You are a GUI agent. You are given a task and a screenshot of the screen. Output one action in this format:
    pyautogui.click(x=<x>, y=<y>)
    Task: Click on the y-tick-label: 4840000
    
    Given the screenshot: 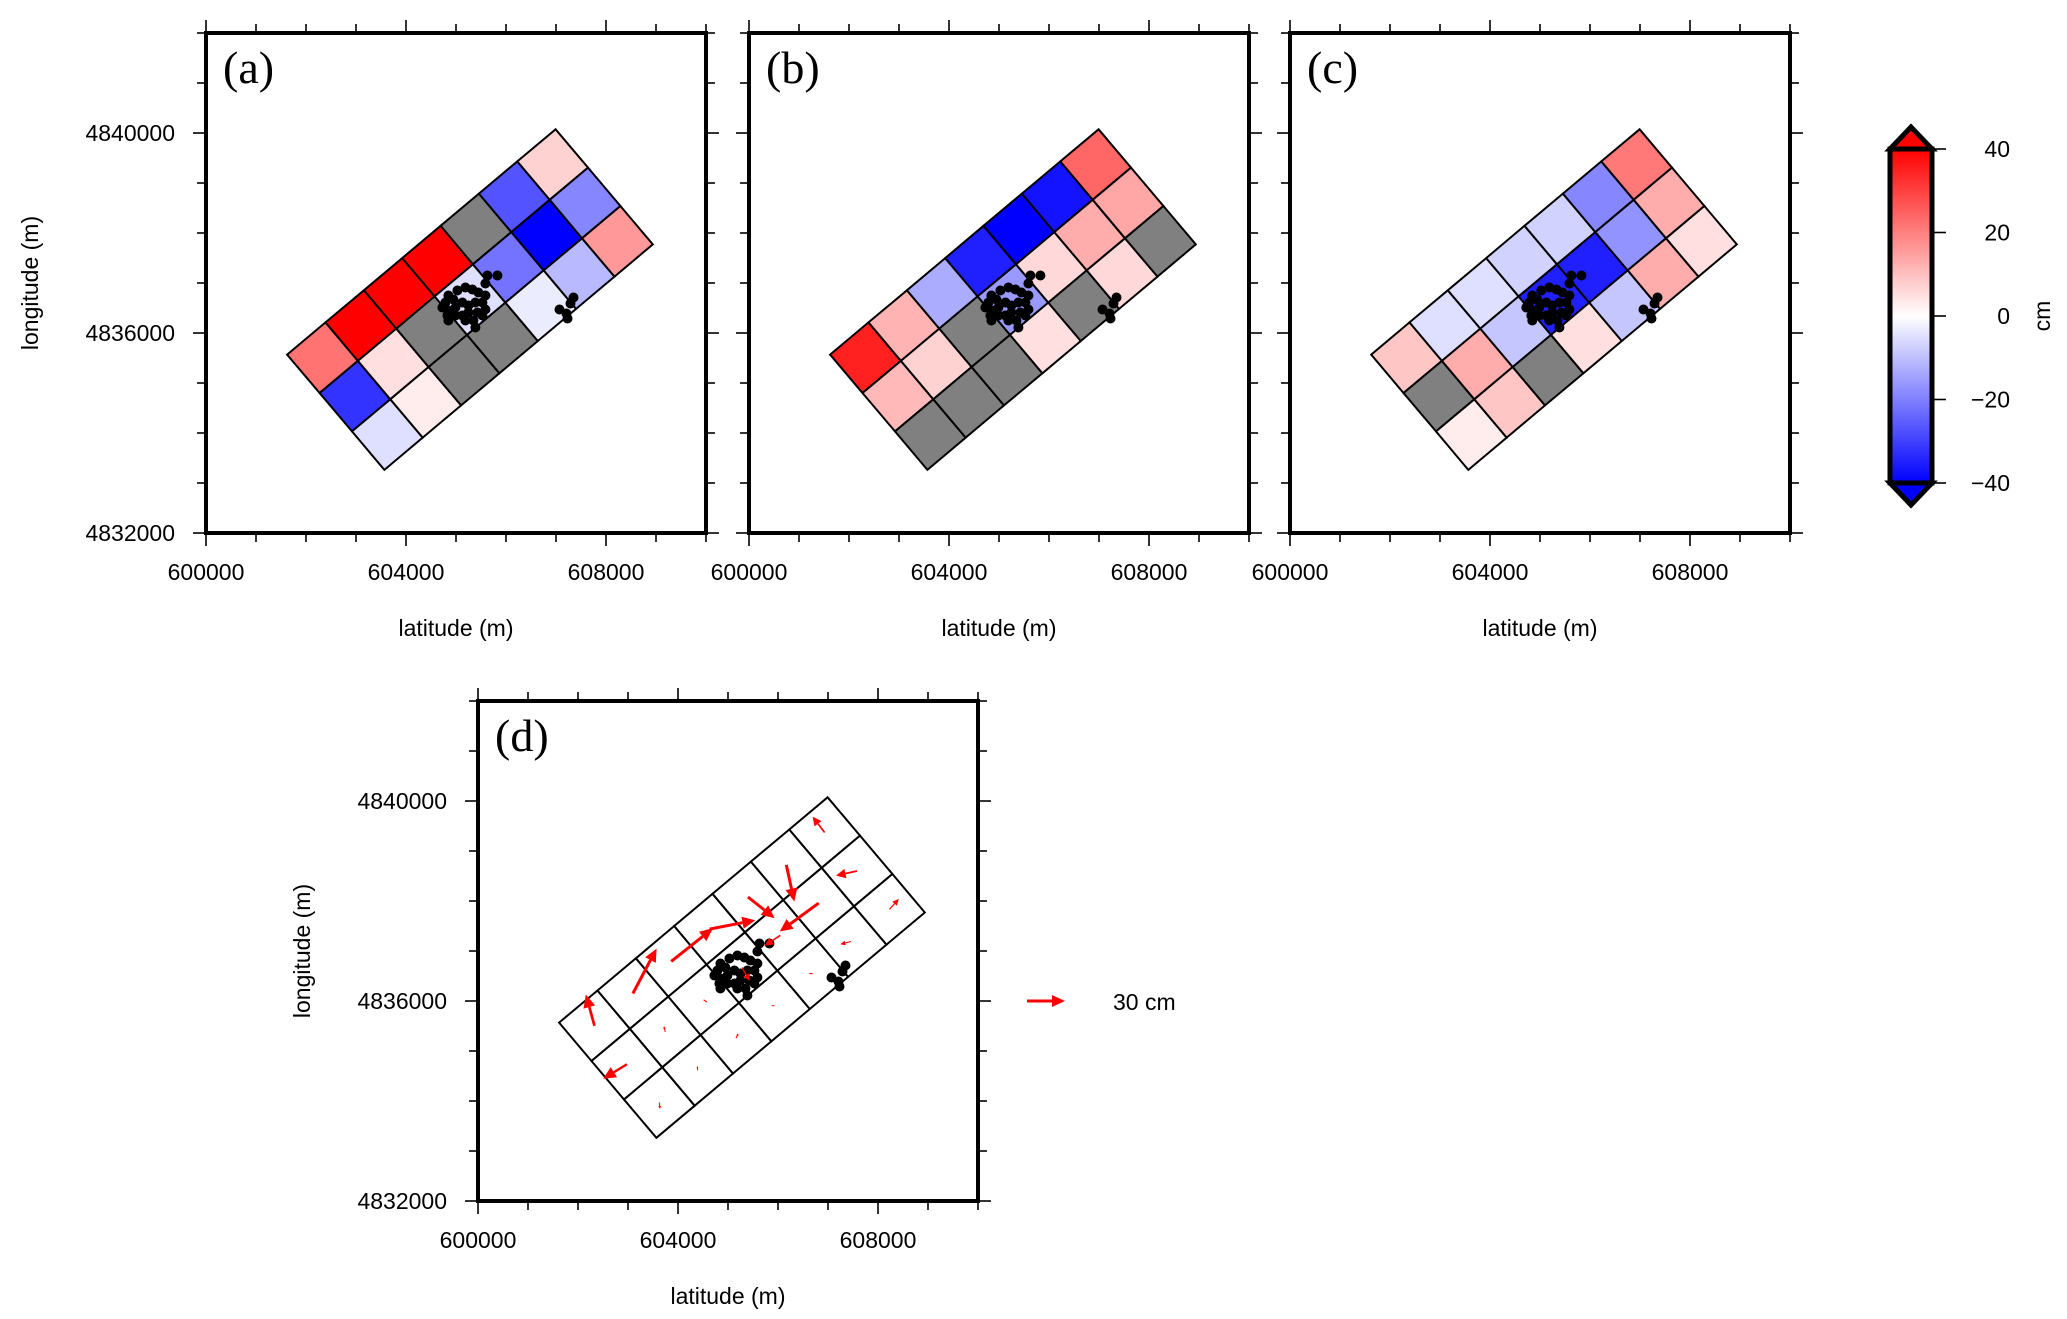 What is the action you would take?
    pyautogui.click(x=130, y=133)
    